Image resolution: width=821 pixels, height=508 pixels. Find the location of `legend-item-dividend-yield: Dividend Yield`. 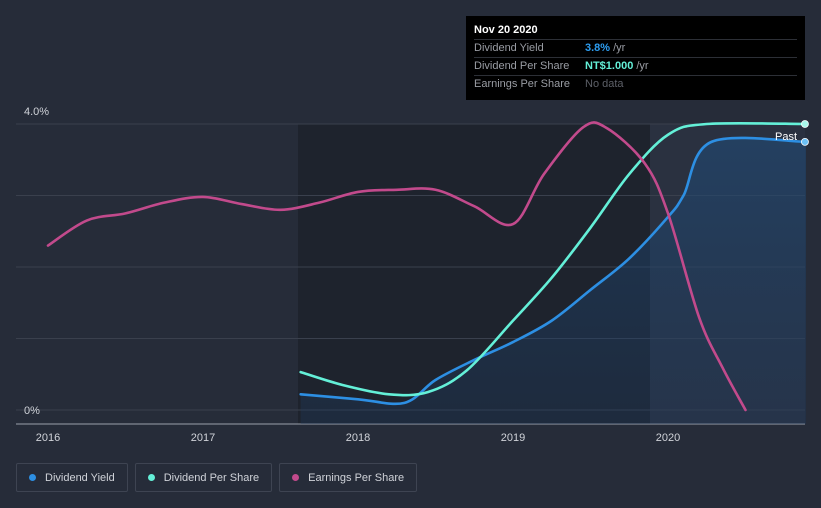

legend-item-dividend-yield: Dividend Yield is located at coordinates (72, 477).